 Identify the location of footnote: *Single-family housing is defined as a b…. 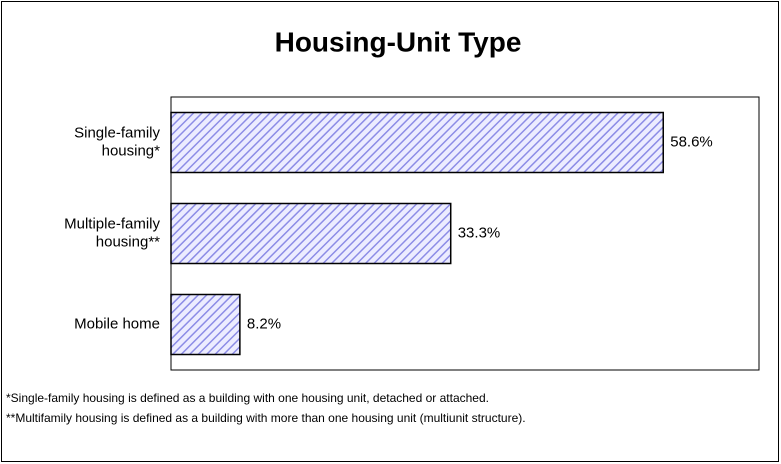
(247, 398).